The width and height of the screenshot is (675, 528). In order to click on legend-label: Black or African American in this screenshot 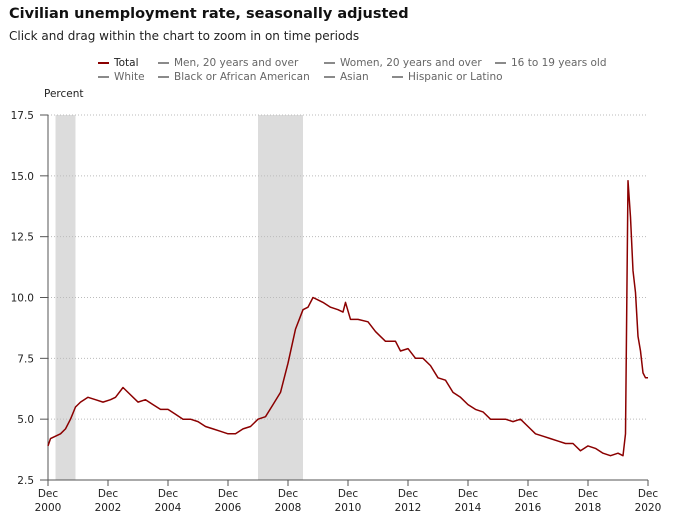, I will do `click(242, 77)`.